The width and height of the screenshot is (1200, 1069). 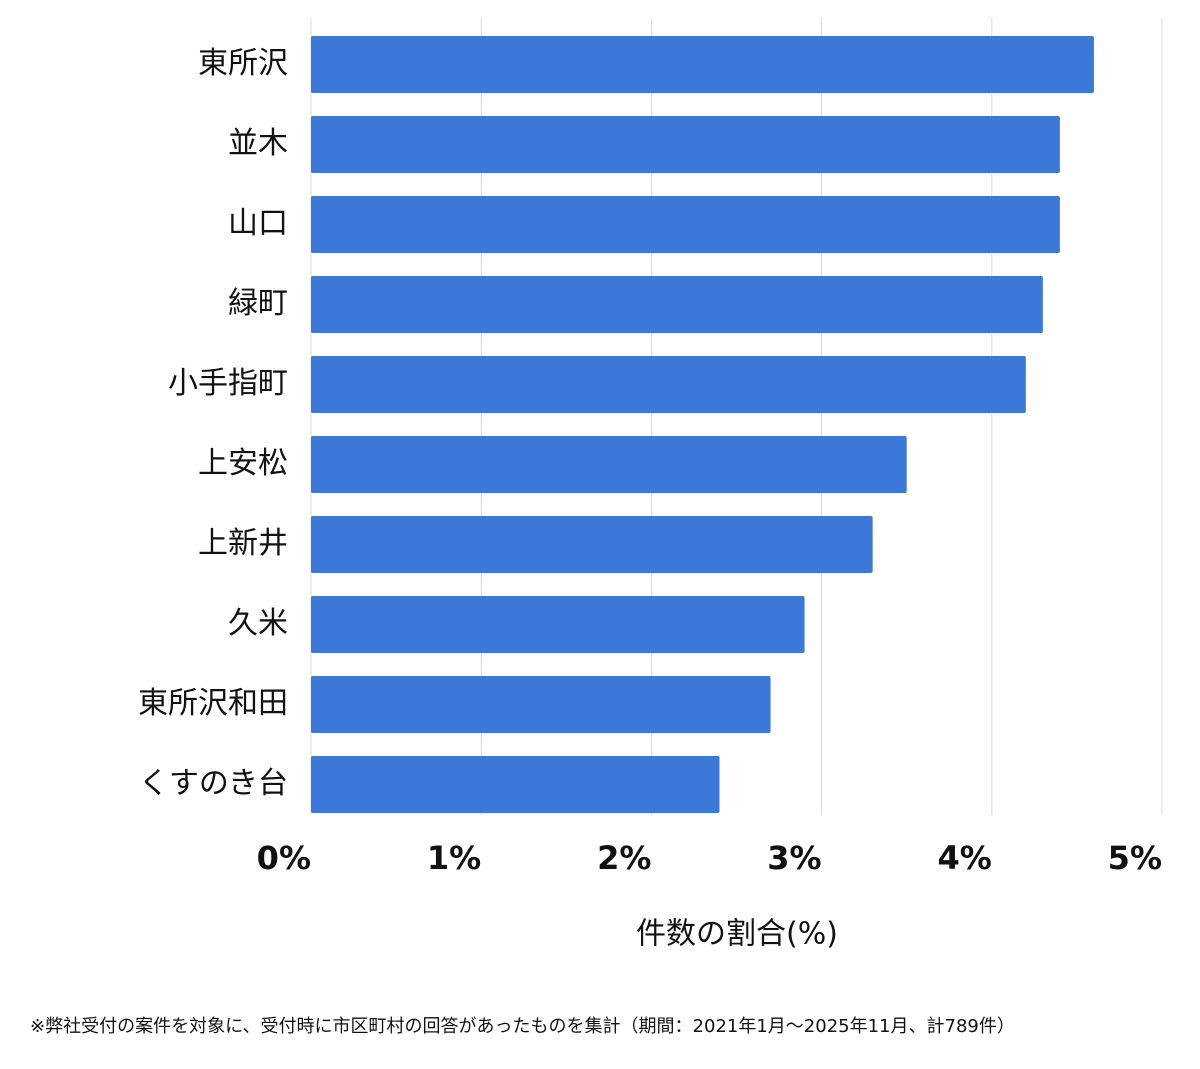 I want to click on y-tick-label: くすのき台, so click(x=213, y=783).